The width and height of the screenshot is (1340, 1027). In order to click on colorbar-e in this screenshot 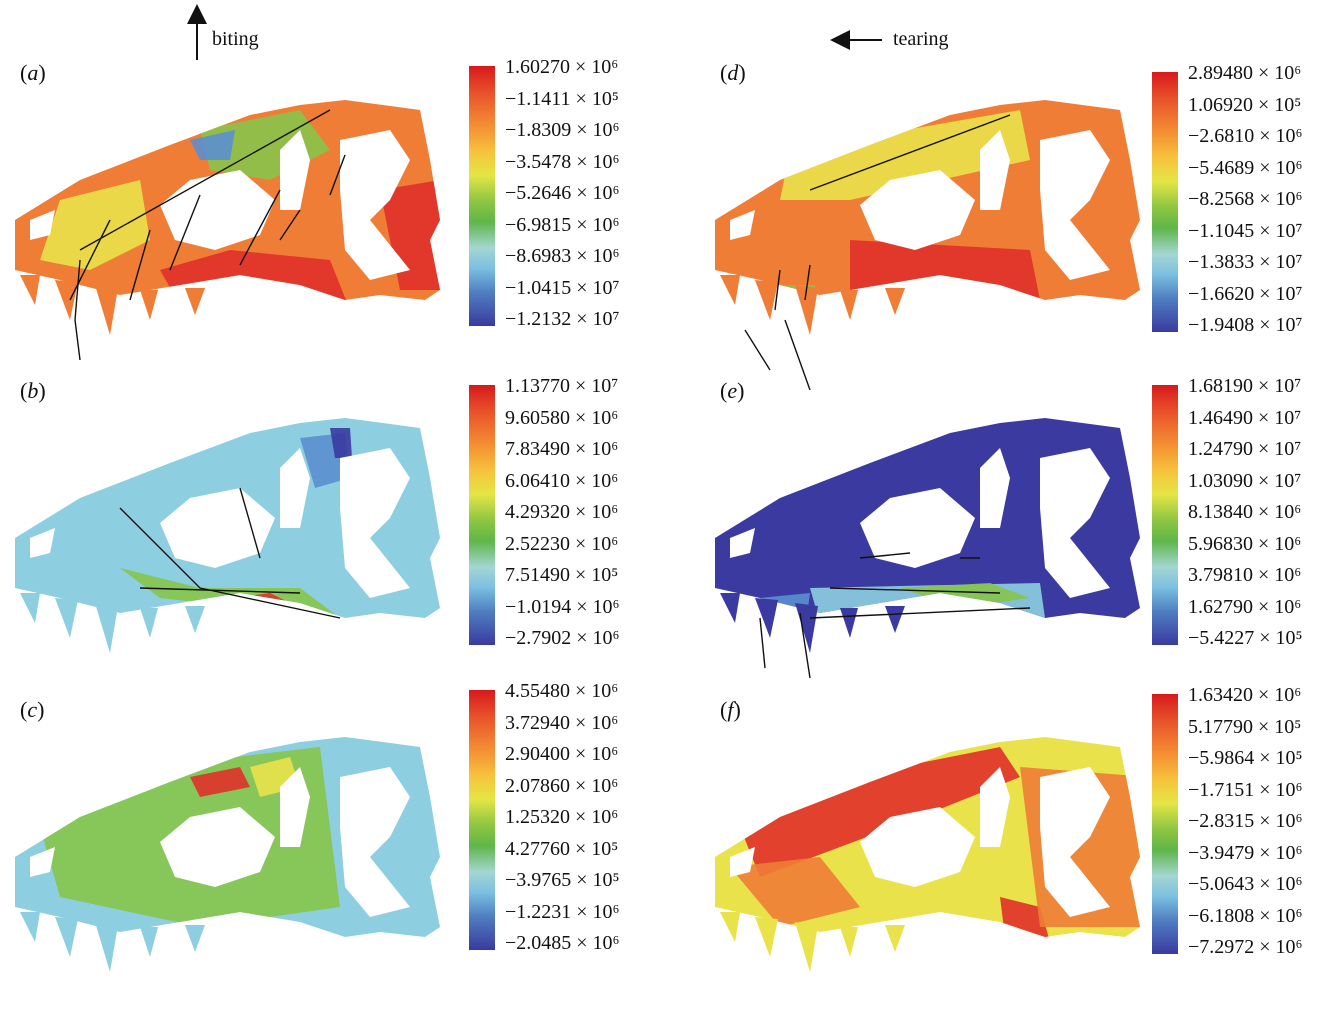, I will do `click(1165, 515)`.